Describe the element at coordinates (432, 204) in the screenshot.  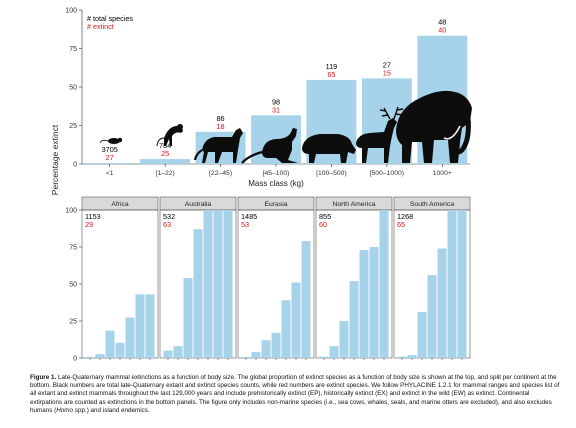
I see `panel-title: South America` at that location.